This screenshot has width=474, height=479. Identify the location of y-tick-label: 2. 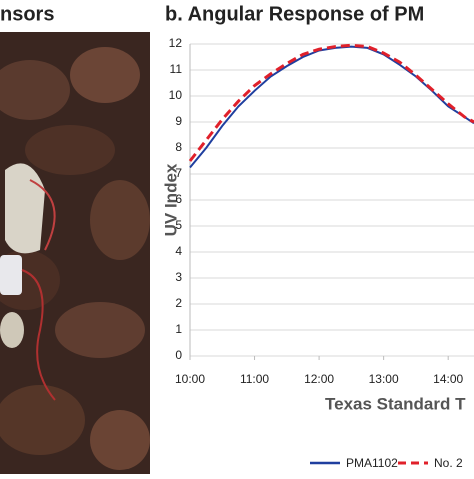
(178, 303).